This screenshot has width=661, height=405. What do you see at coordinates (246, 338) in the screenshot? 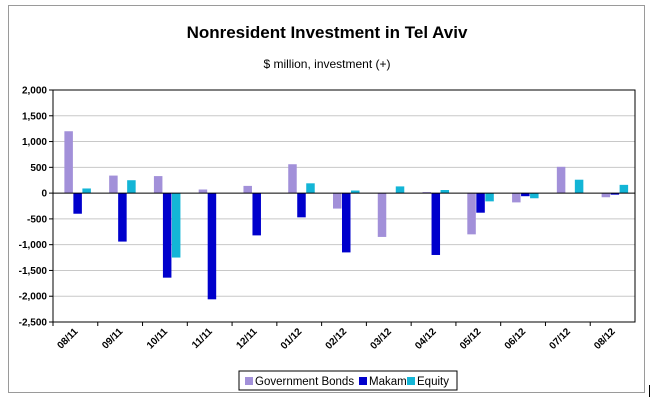
I see `x-tick-label: 12/11` at bounding box center [246, 338].